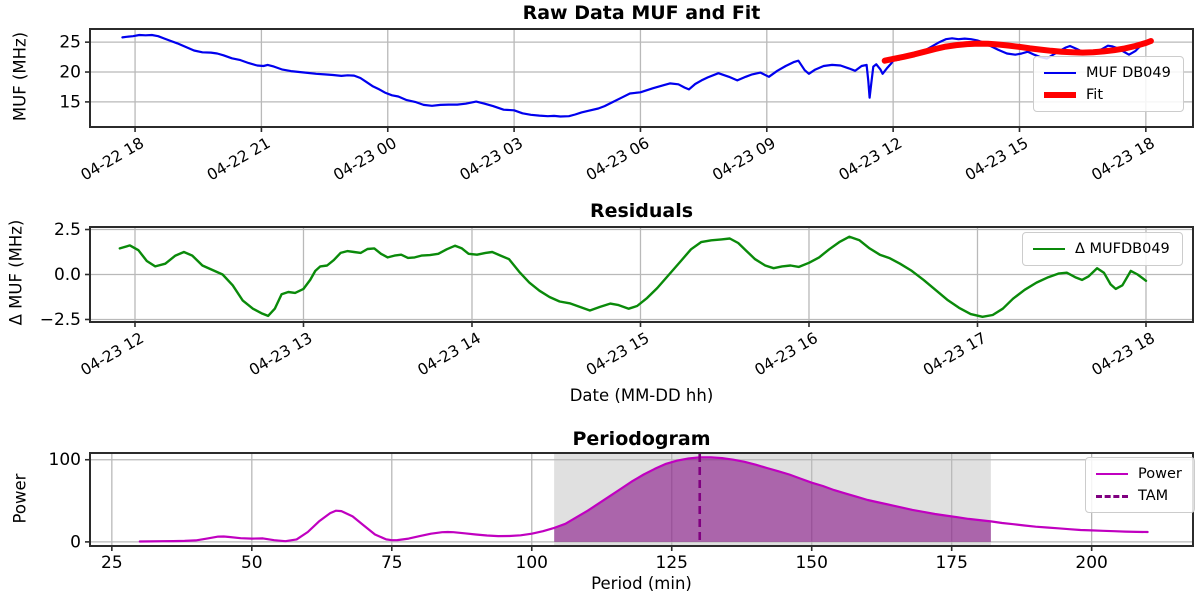 The height and width of the screenshot is (604, 1200). What do you see at coordinates (951, 563) in the screenshot?
I see `svg-text: 175` at bounding box center [951, 563].